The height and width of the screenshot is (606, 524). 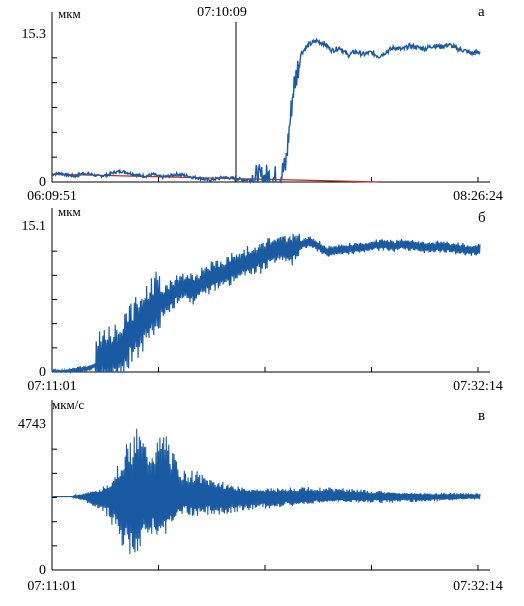 What do you see at coordinates (478, 586) in the screenshot?
I see `panel-c-xtick-end: 07:32:14` at bounding box center [478, 586].